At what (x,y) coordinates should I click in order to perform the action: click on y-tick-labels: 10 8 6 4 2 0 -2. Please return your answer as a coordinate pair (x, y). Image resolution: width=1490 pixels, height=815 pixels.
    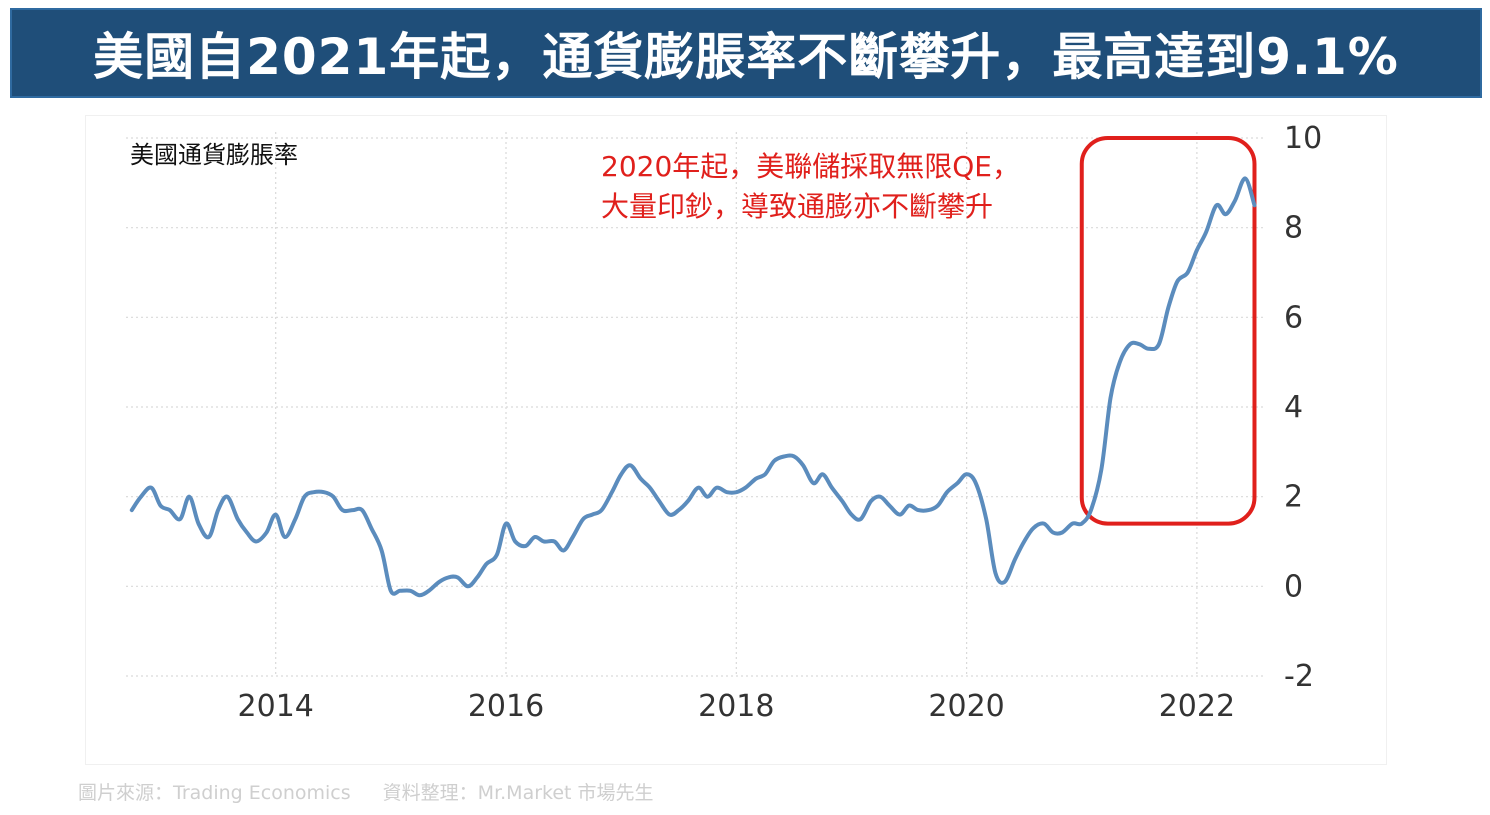
    Looking at the image, I should click on (1303, 407).